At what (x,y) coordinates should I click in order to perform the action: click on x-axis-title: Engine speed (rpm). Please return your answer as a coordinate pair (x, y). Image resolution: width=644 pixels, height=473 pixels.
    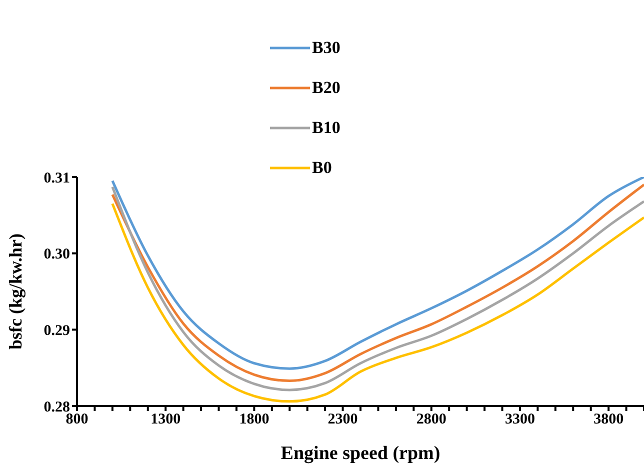
    Looking at the image, I should click on (360, 453).